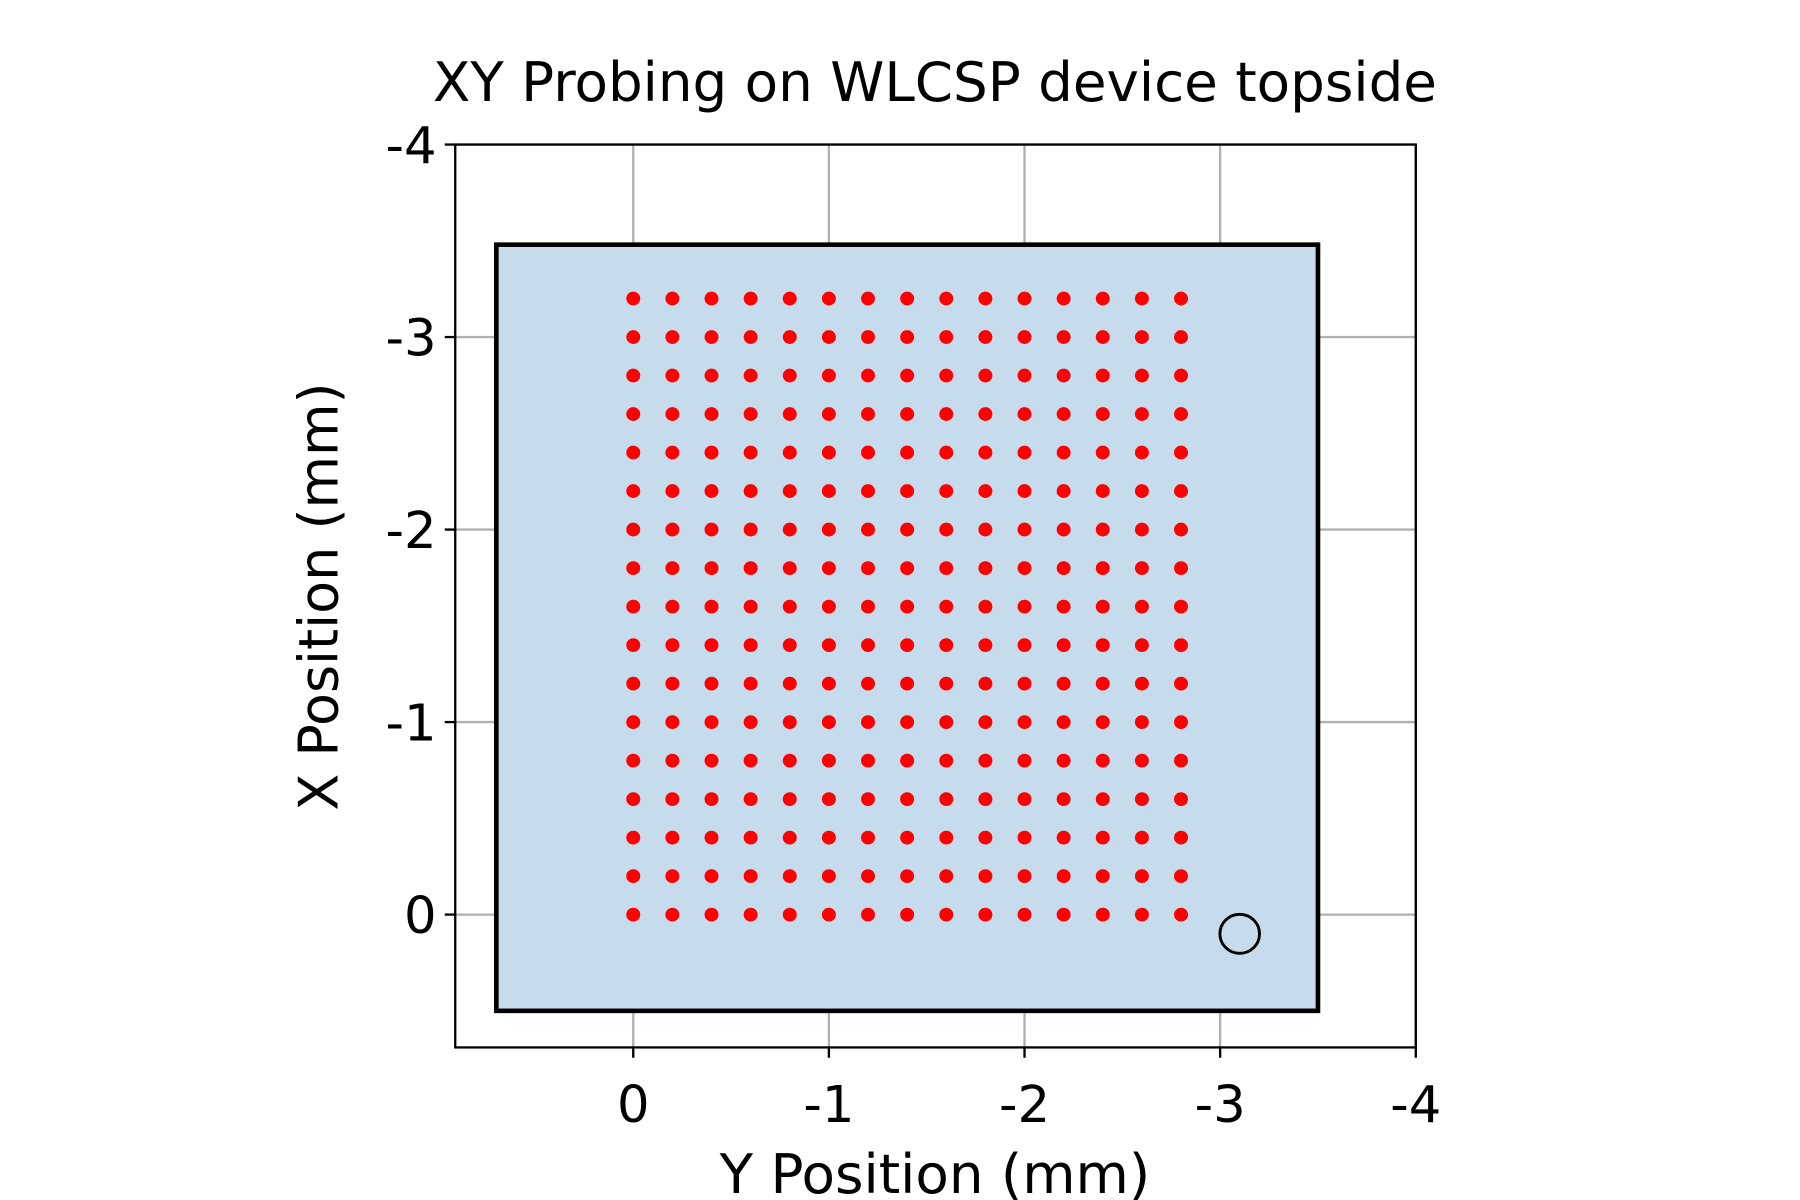 This screenshot has height=1200, width=1800. Describe the element at coordinates (318, 596) in the screenshot. I see `y-axis-label: X Position (mm)` at that location.